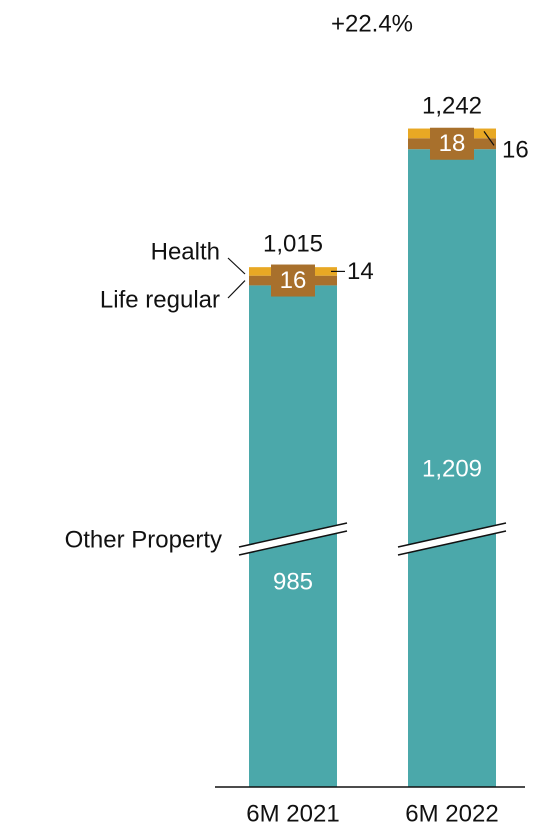 The height and width of the screenshot is (832, 543). I want to click on value-label: 1,209, so click(452, 468).